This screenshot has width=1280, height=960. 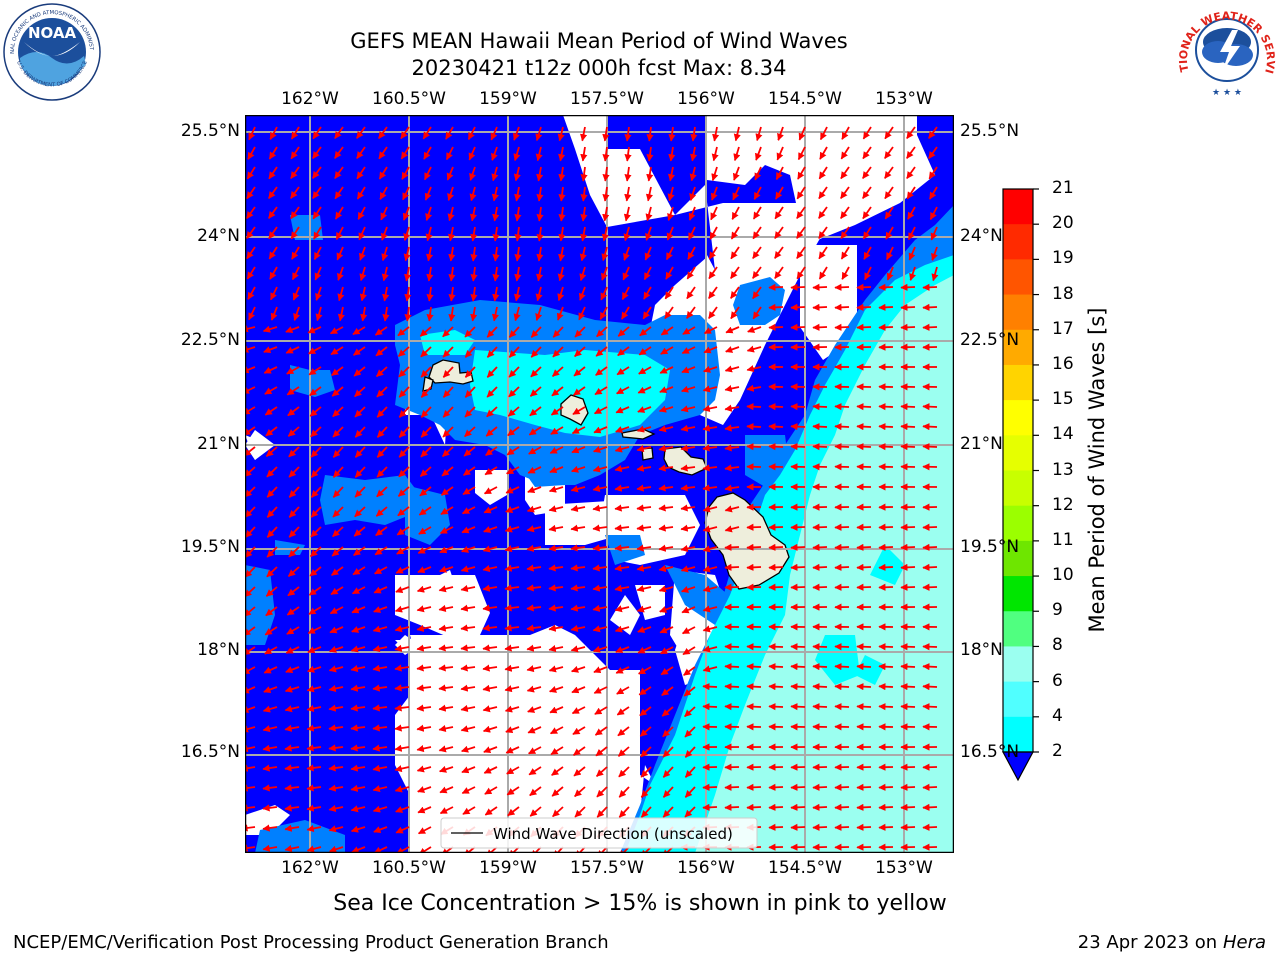 I want to click on colorbar-tick-label: 21, so click(x=1063, y=188).